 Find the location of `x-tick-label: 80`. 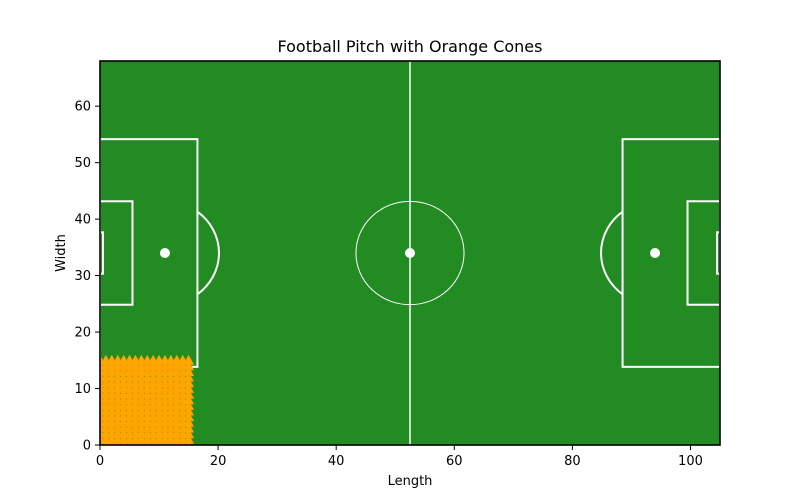

x-tick-label: 80 is located at coordinates (572, 461).